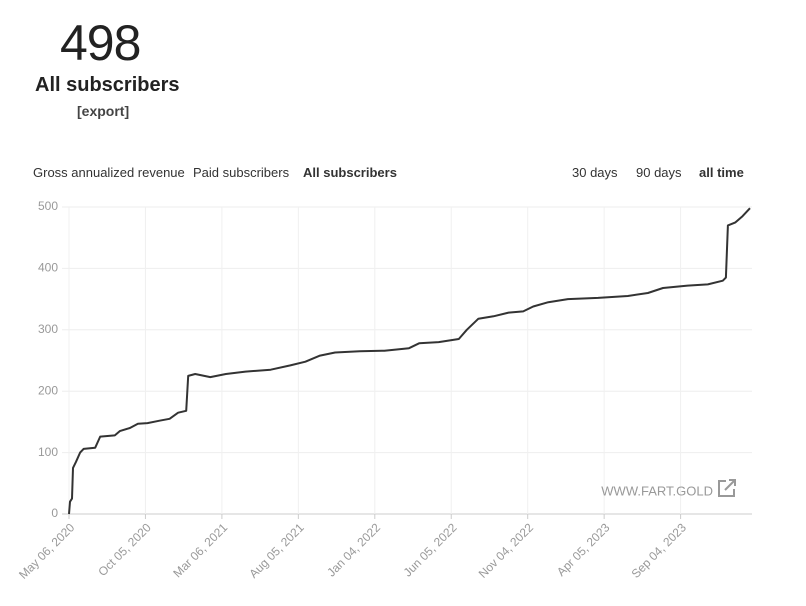  I want to click on x-tick-label: Oct 05, 2020, so click(124, 549).